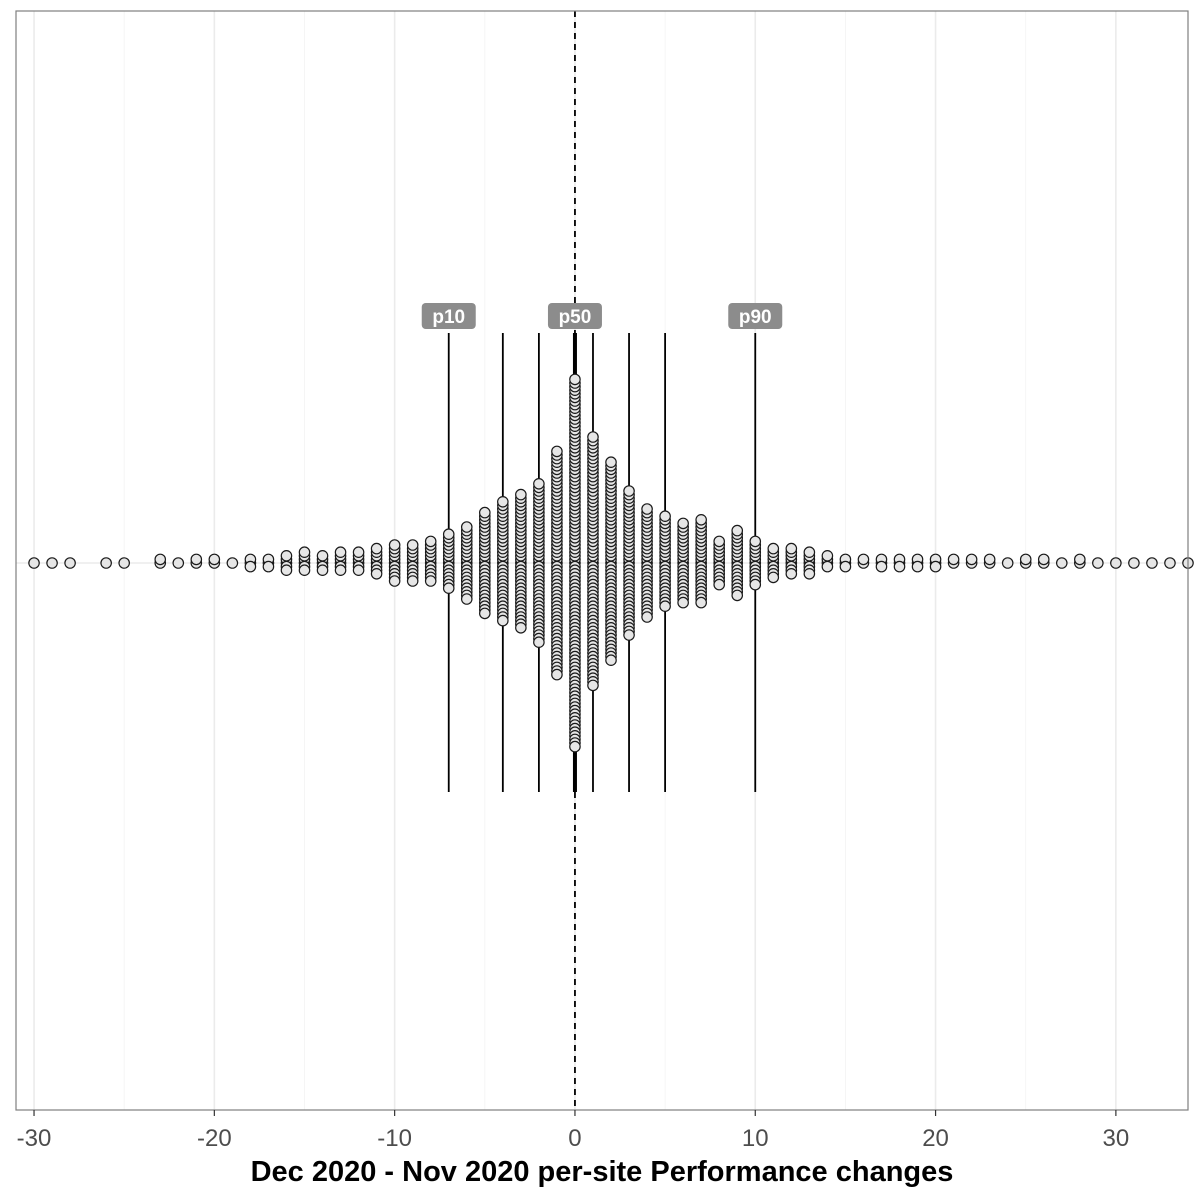  What do you see at coordinates (574, 1138) in the screenshot?
I see `x-tick-label: 0` at bounding box center [574, 1138].